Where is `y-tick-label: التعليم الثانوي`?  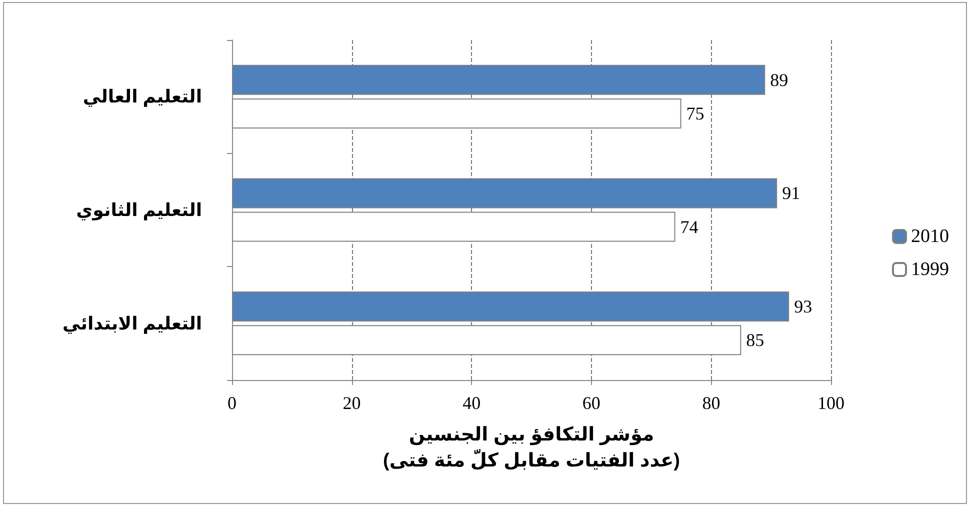 y-tick-label: التعليم الثانوي is located at coordinates (139, 210).